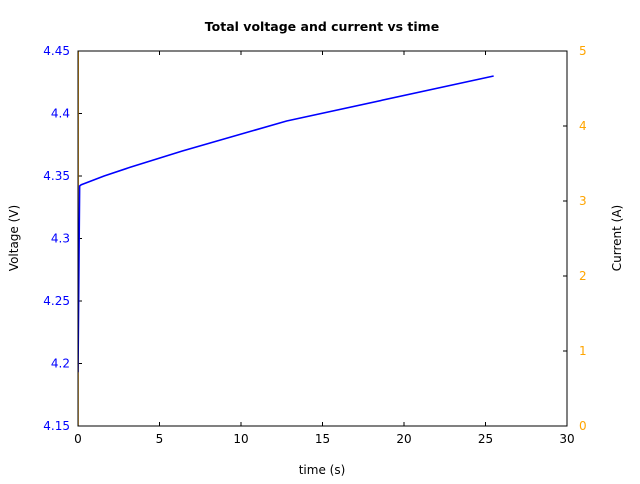 The height and width of the screenshot is (484, 640). I want to click on y2-tick-label: 5, so click(583, 51).